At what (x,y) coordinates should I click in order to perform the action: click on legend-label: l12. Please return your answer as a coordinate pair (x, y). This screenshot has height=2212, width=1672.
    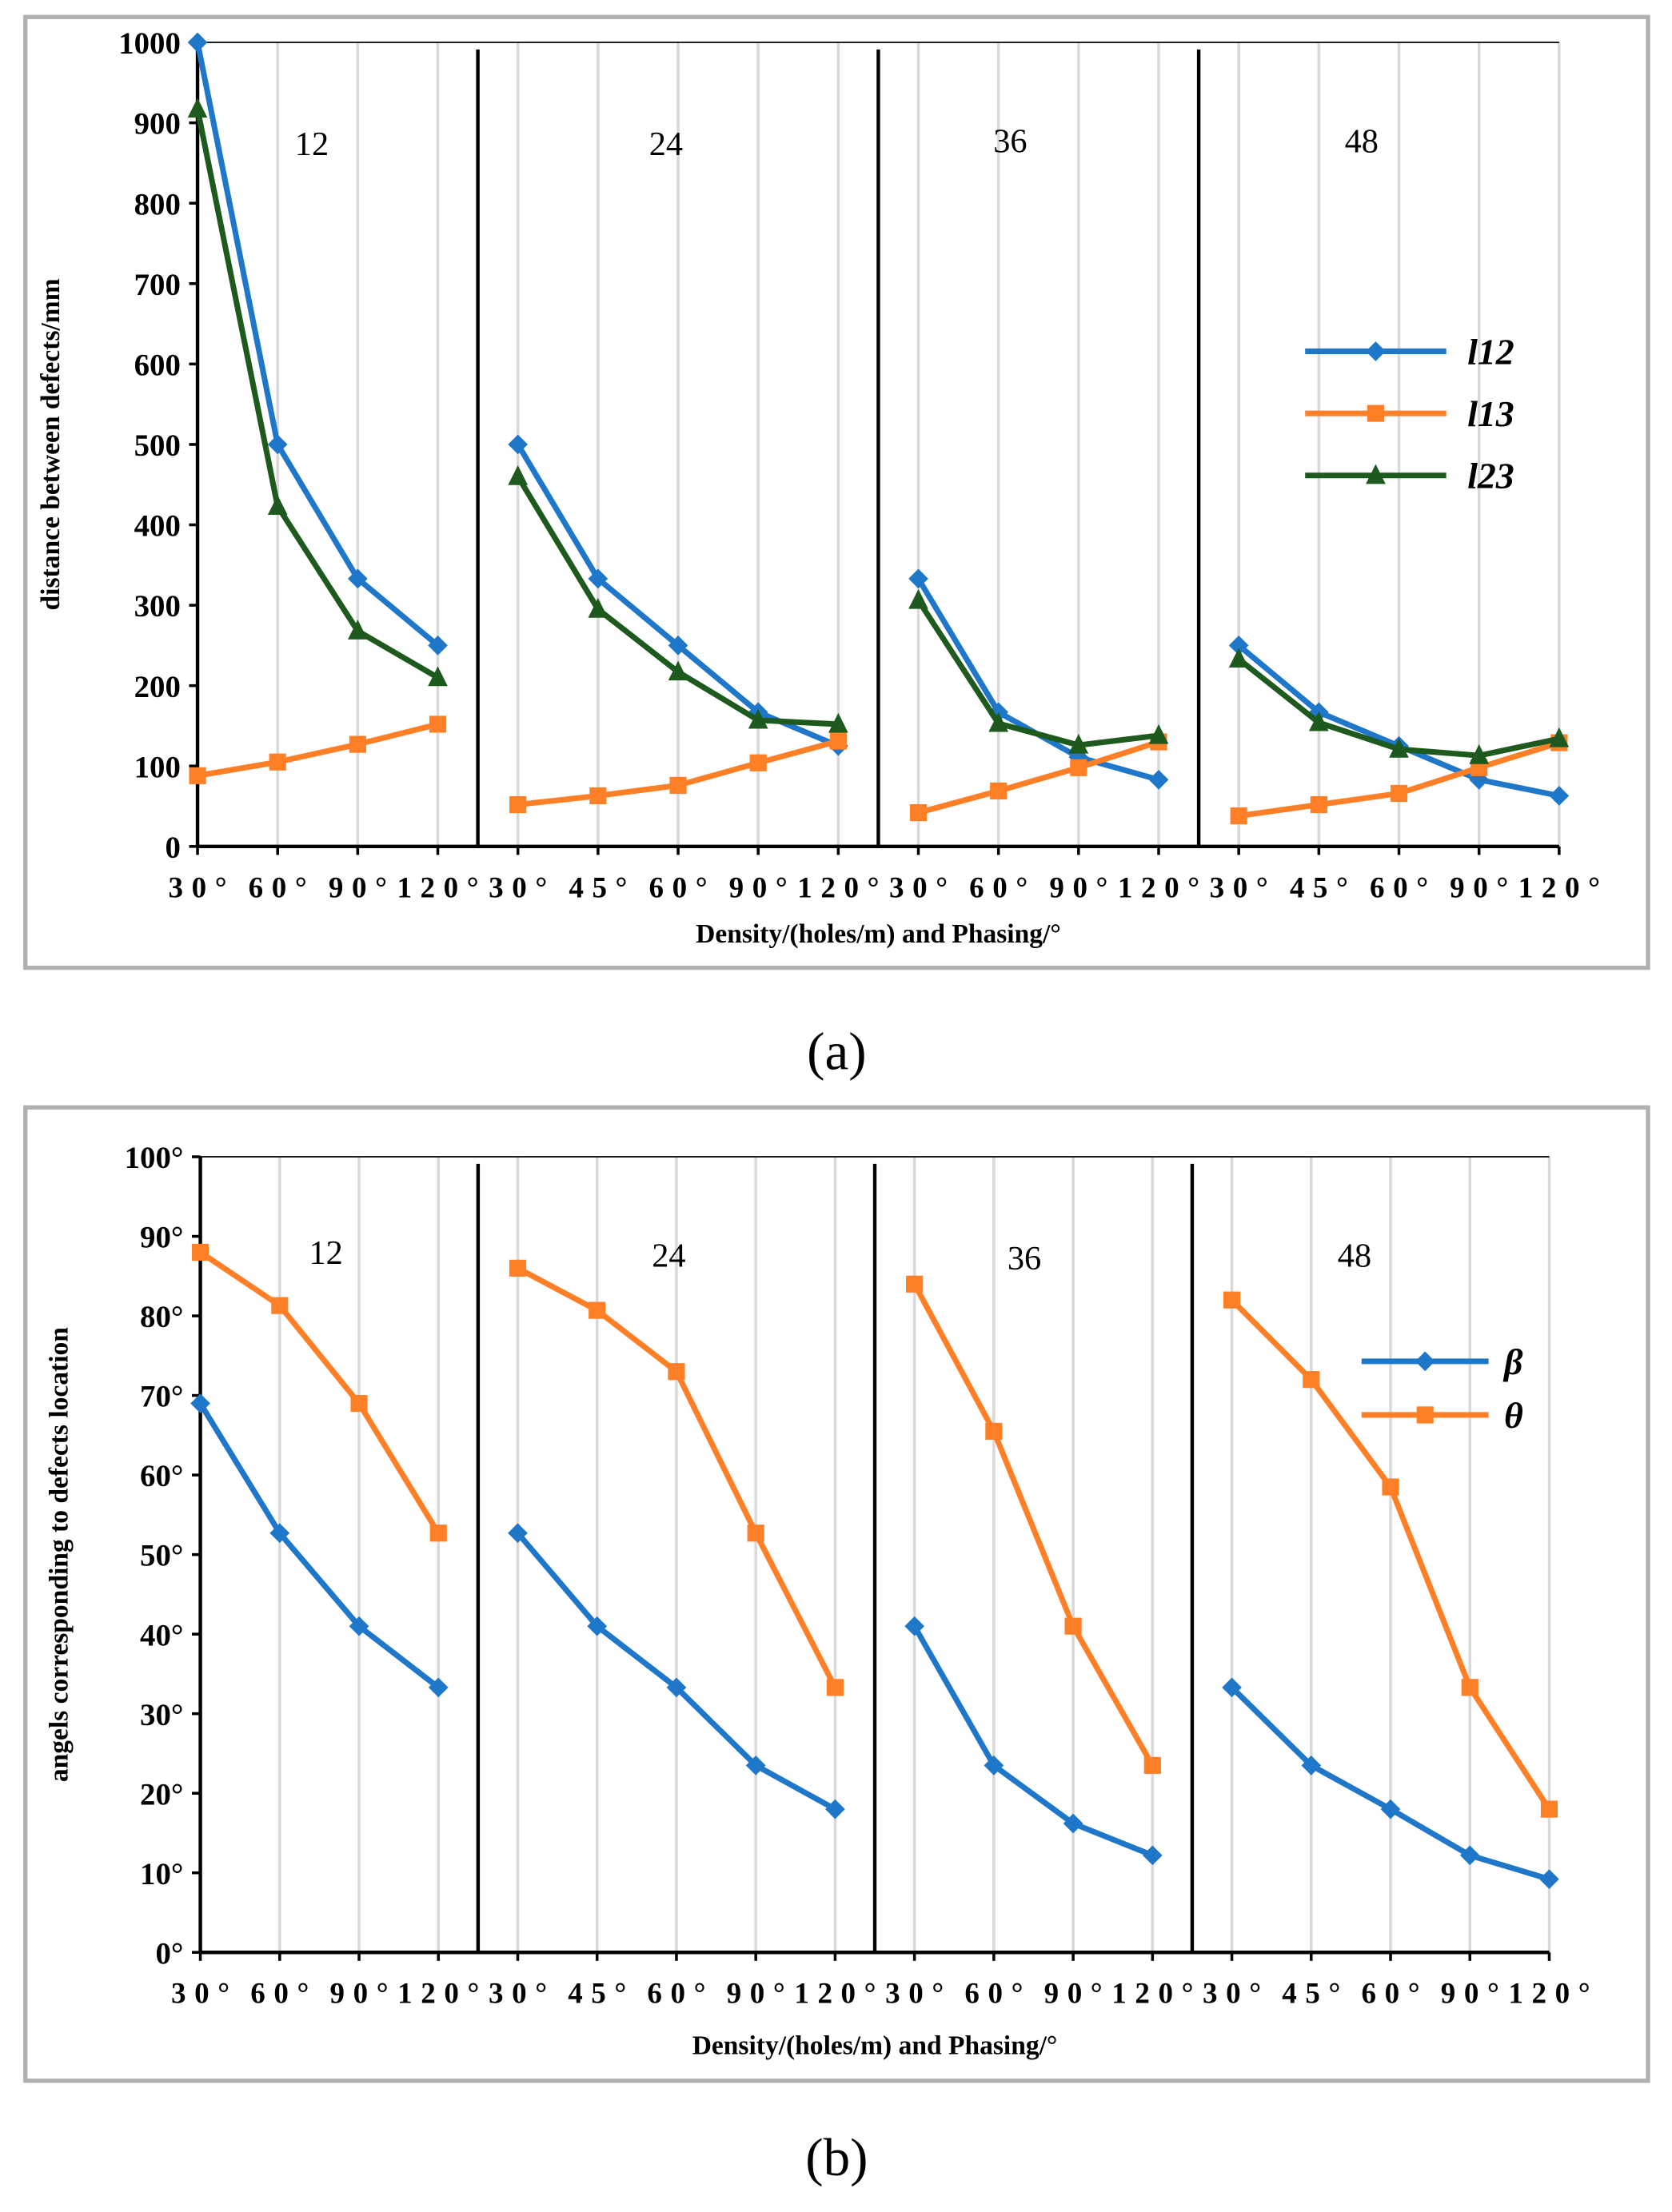
    Looking at the image, I should click on (1490, 351).